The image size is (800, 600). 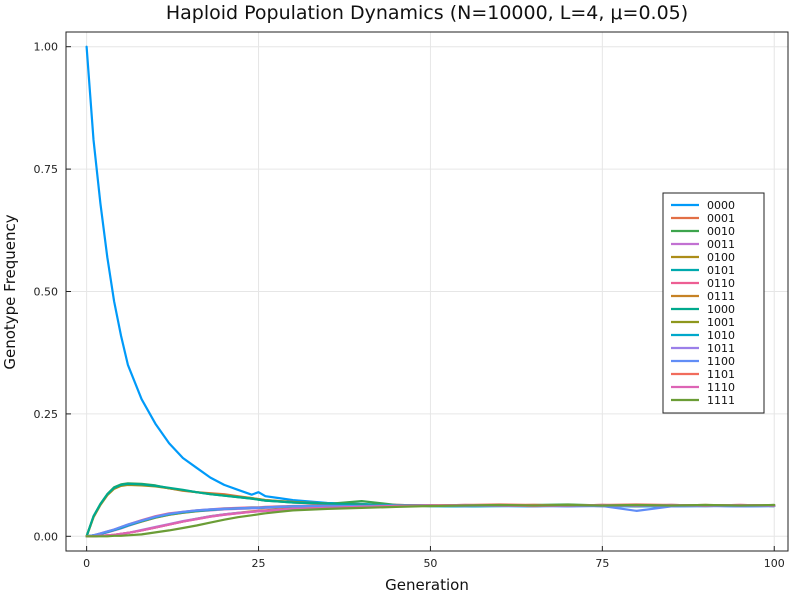 I want to click on y-tick-label: 0.25, so click(x=46, y=414).